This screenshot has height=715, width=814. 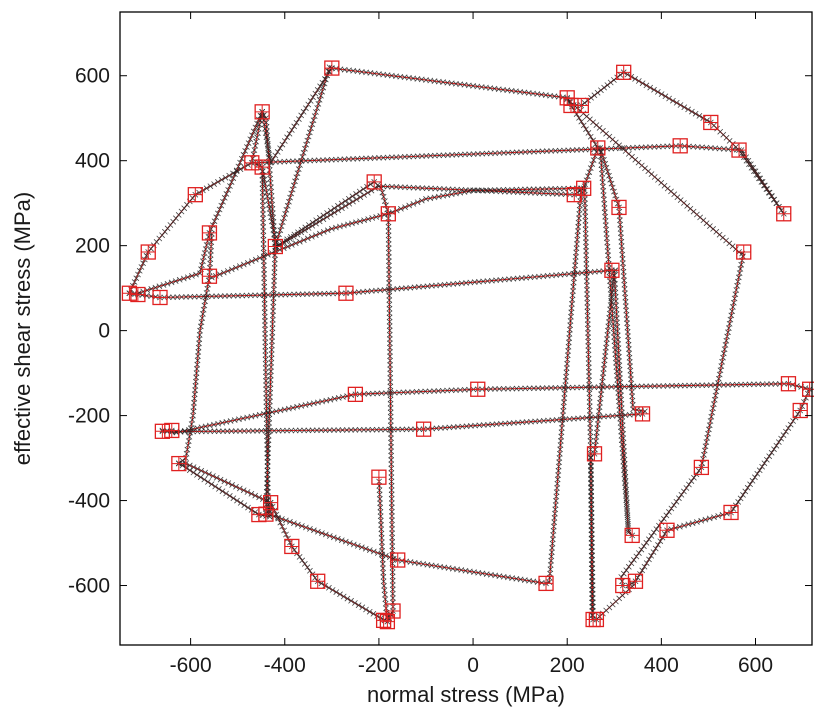 What do you see at coordinates (567, 665) in the screenshot?
I see `x-tick-label-4: 200` at bounding box center [567, 665].